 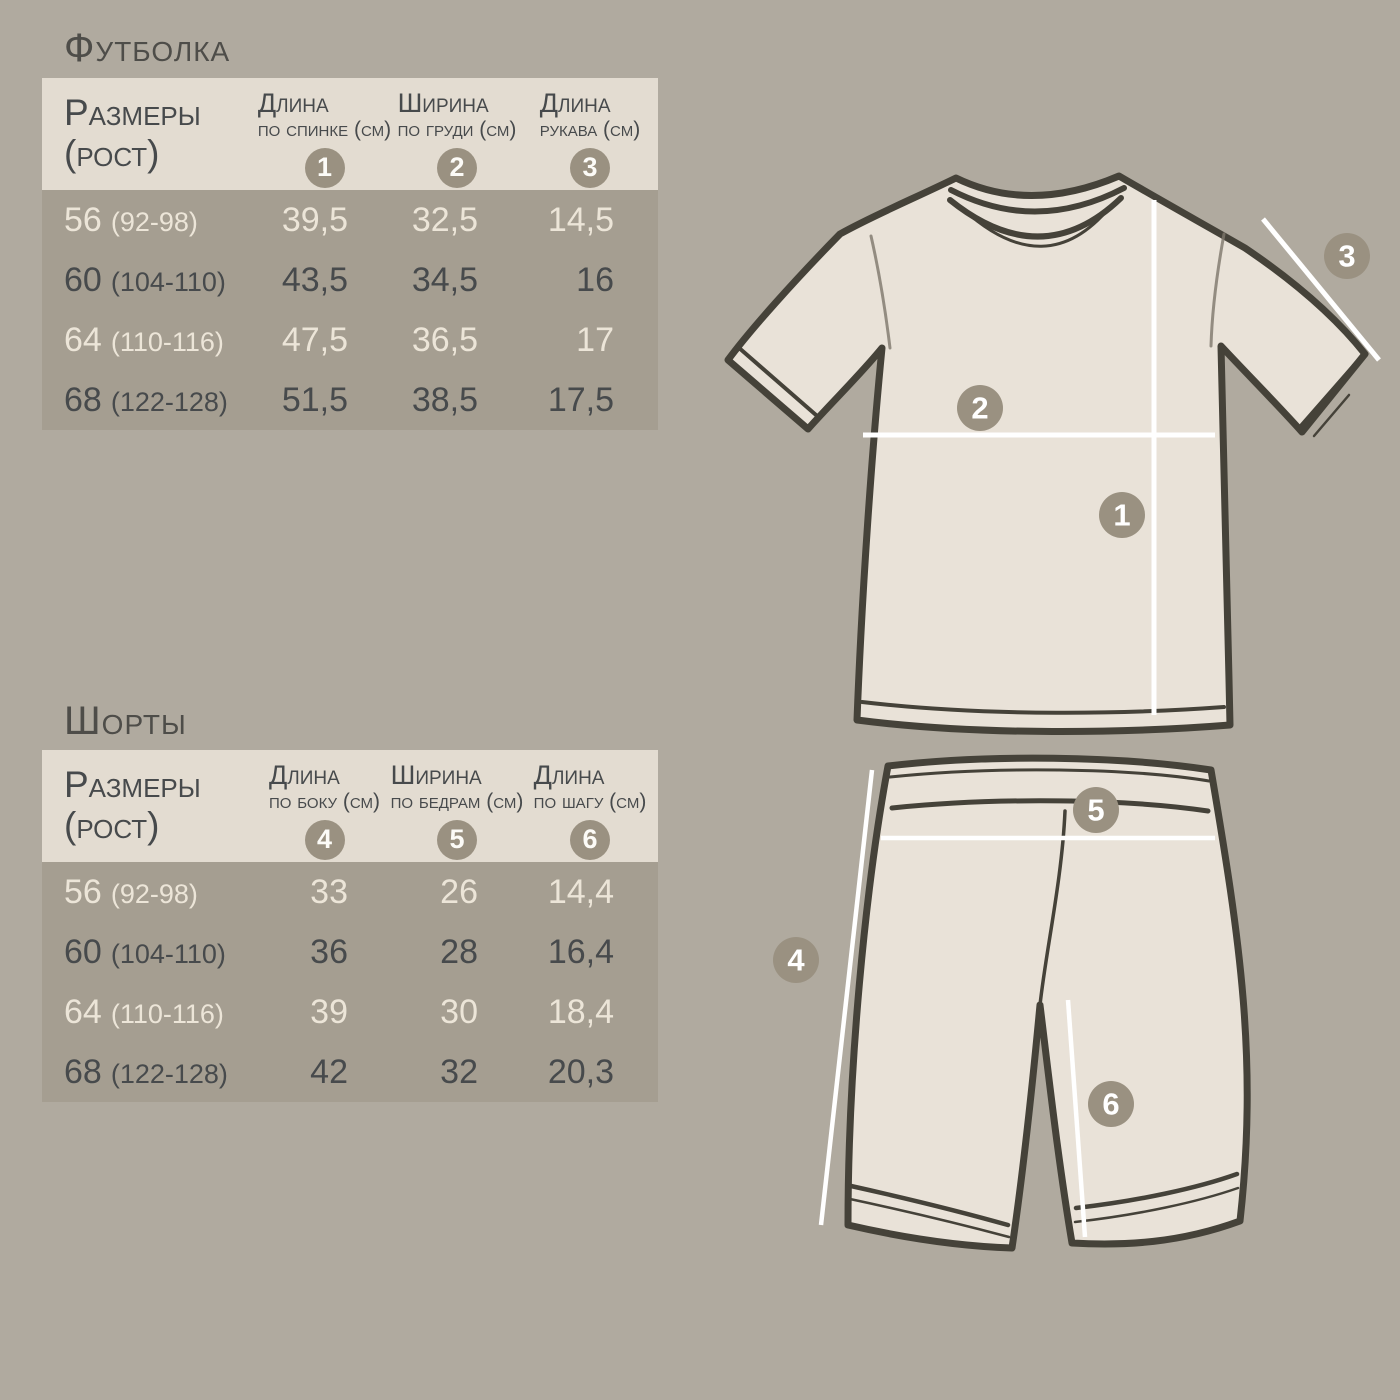 What do you see at coordinates (590, 802) in the screenshot?
I see `header-col-sublabel: по шагу (см)` at bounding box center [590, 802].